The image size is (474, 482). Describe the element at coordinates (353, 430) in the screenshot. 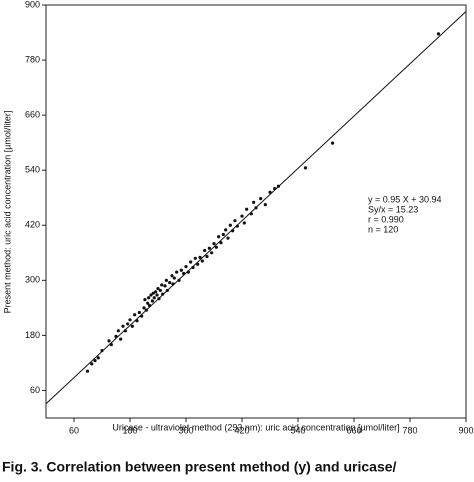

I see `x-tick-label: 660` at that location.